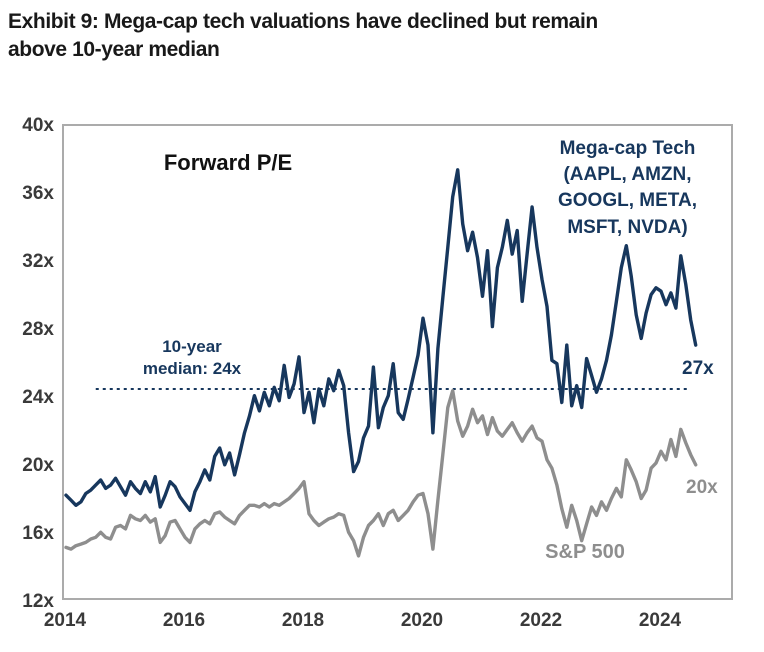  What do you see at coordinates (585, 552) in the screenshot?
I see `sp500-series-label: S&P 500` at bounding box center [585, 552].